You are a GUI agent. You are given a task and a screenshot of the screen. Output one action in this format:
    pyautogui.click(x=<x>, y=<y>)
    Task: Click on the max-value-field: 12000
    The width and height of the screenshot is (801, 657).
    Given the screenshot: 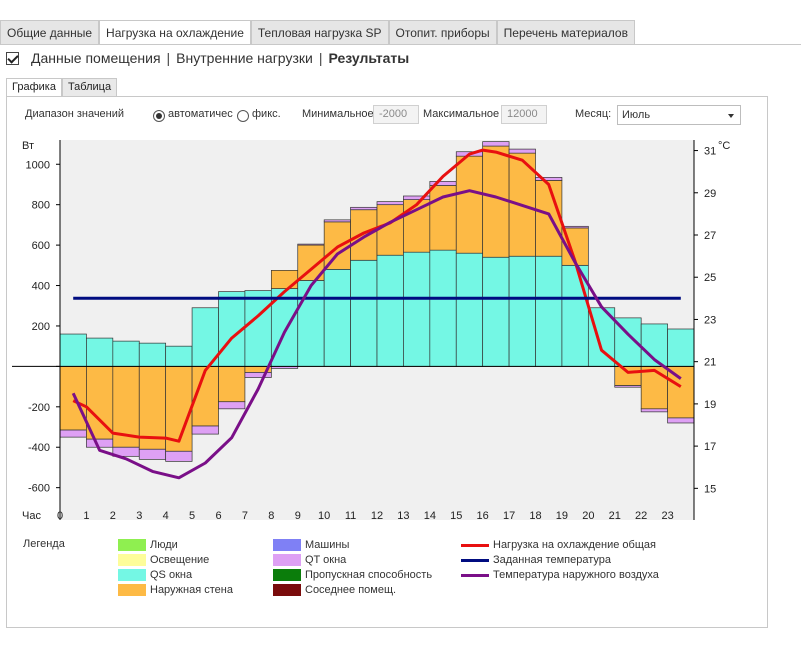 What is the action you would take?
    pyautogui.click(x=524, y=114)
    